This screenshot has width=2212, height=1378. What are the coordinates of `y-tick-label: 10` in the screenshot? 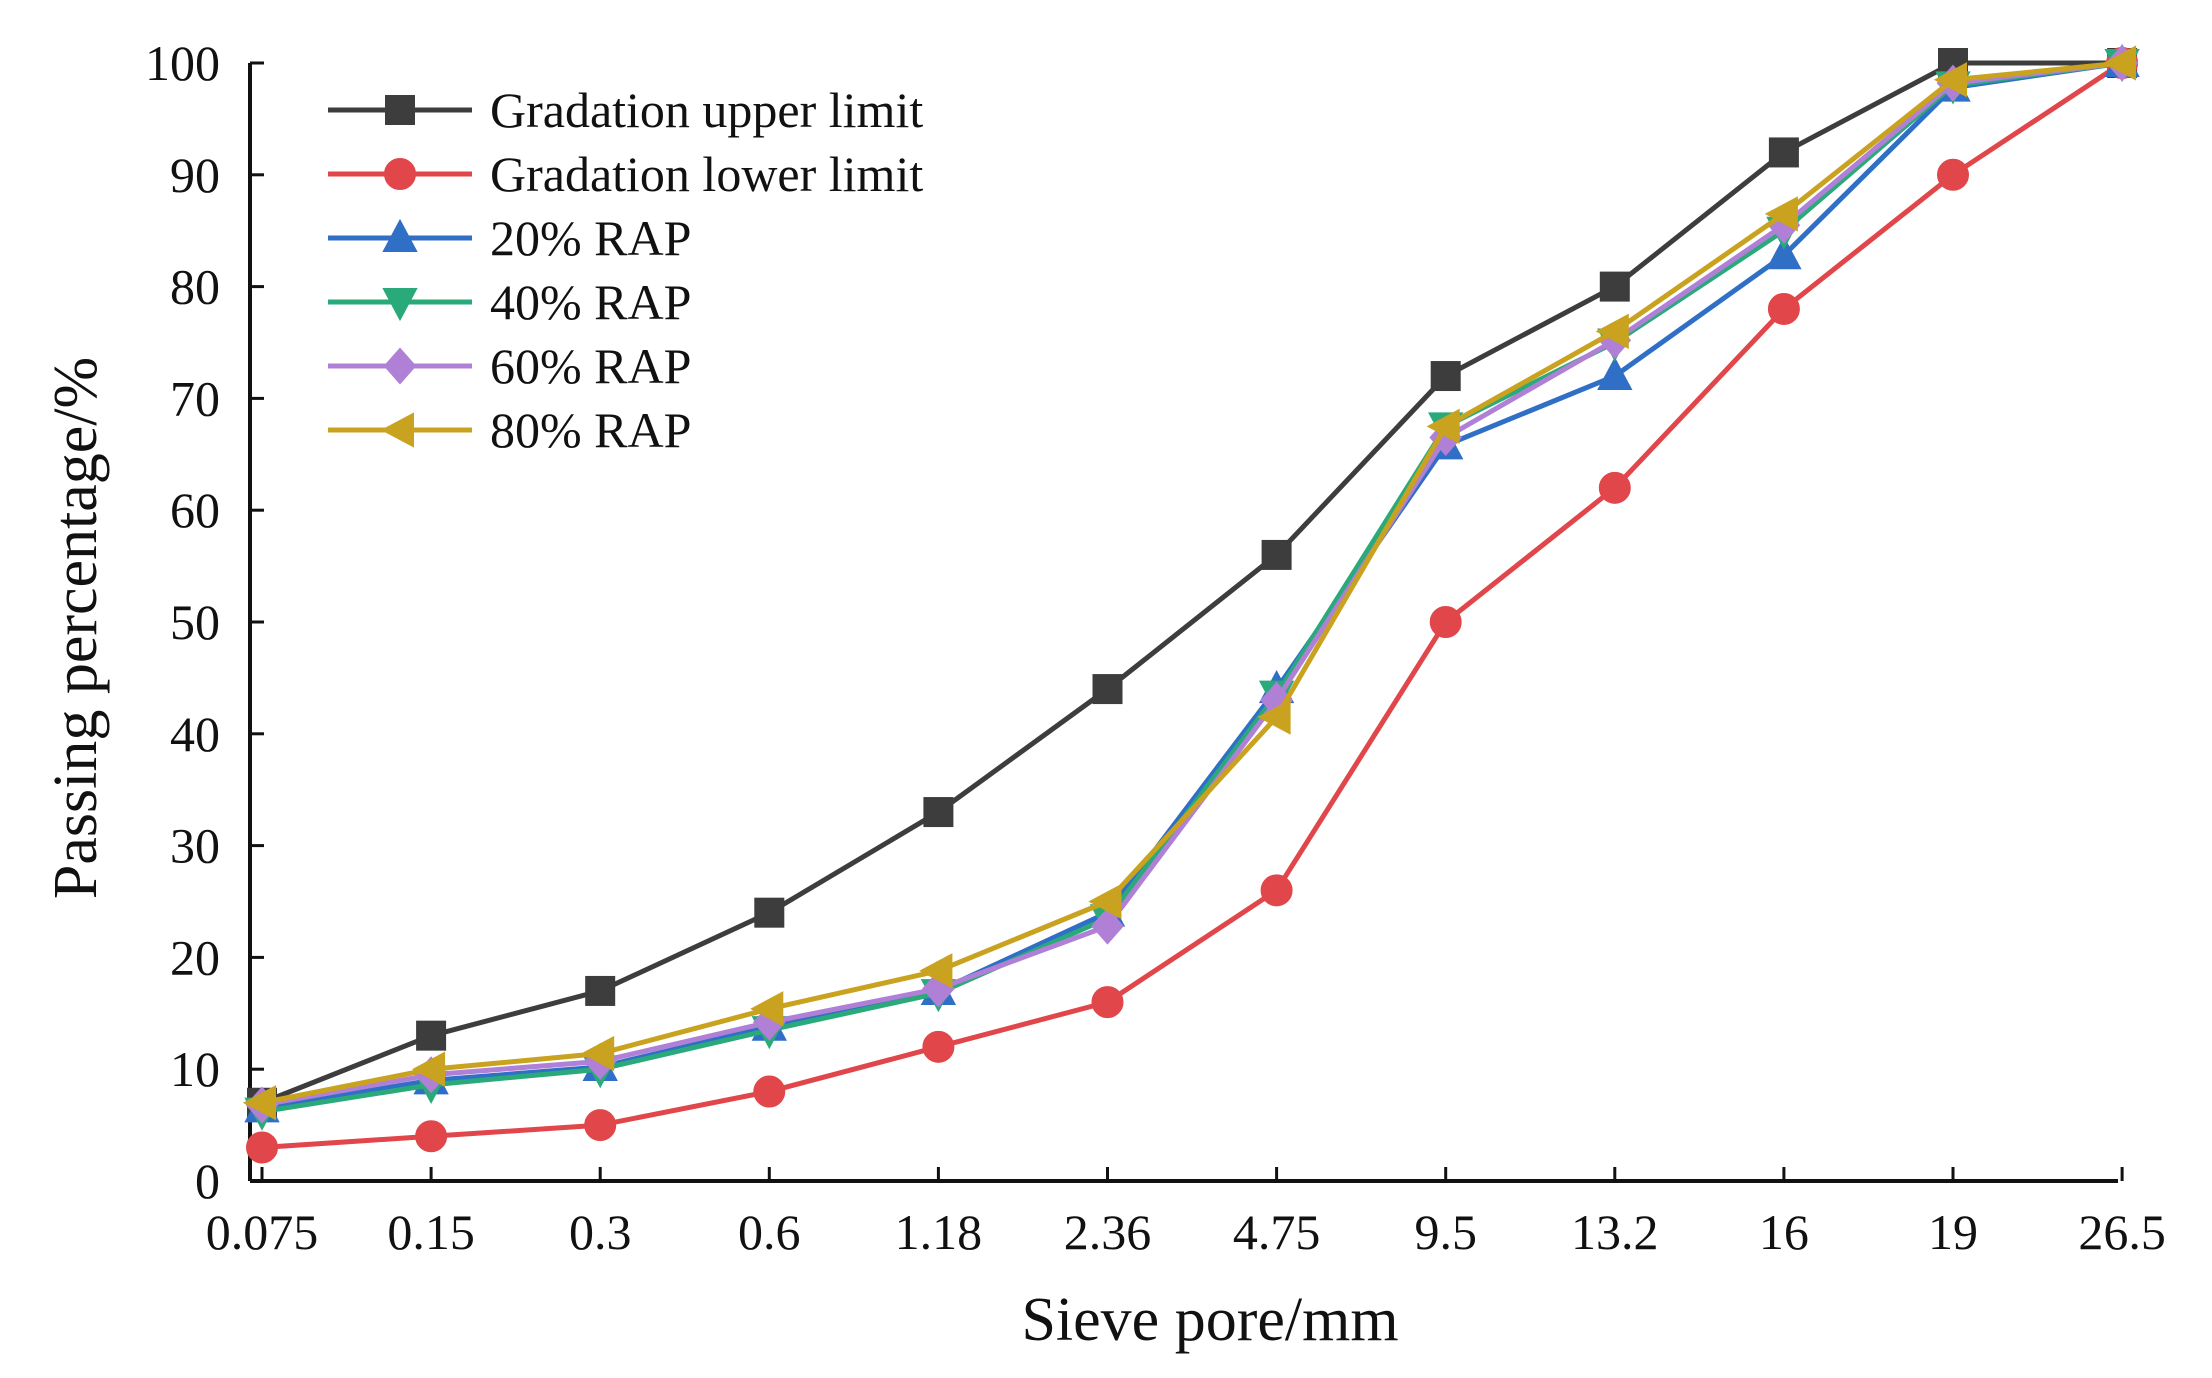 It's located at (195, 1069).